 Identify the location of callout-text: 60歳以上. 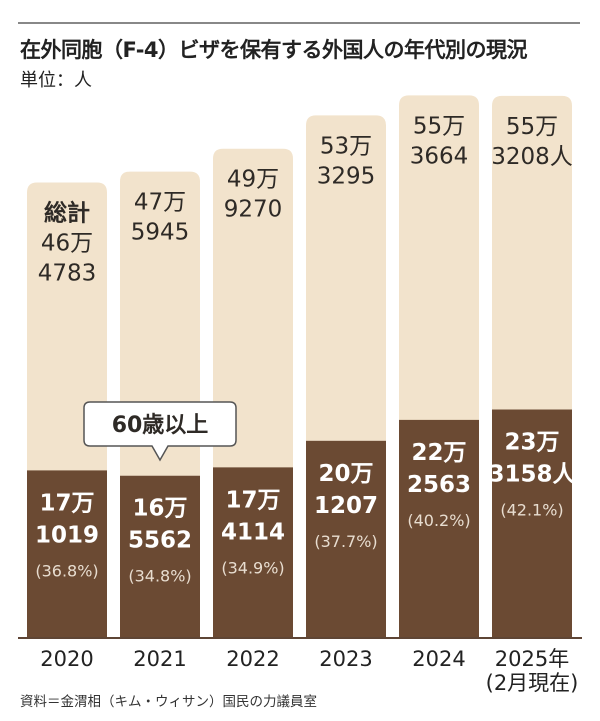
(160, 425).